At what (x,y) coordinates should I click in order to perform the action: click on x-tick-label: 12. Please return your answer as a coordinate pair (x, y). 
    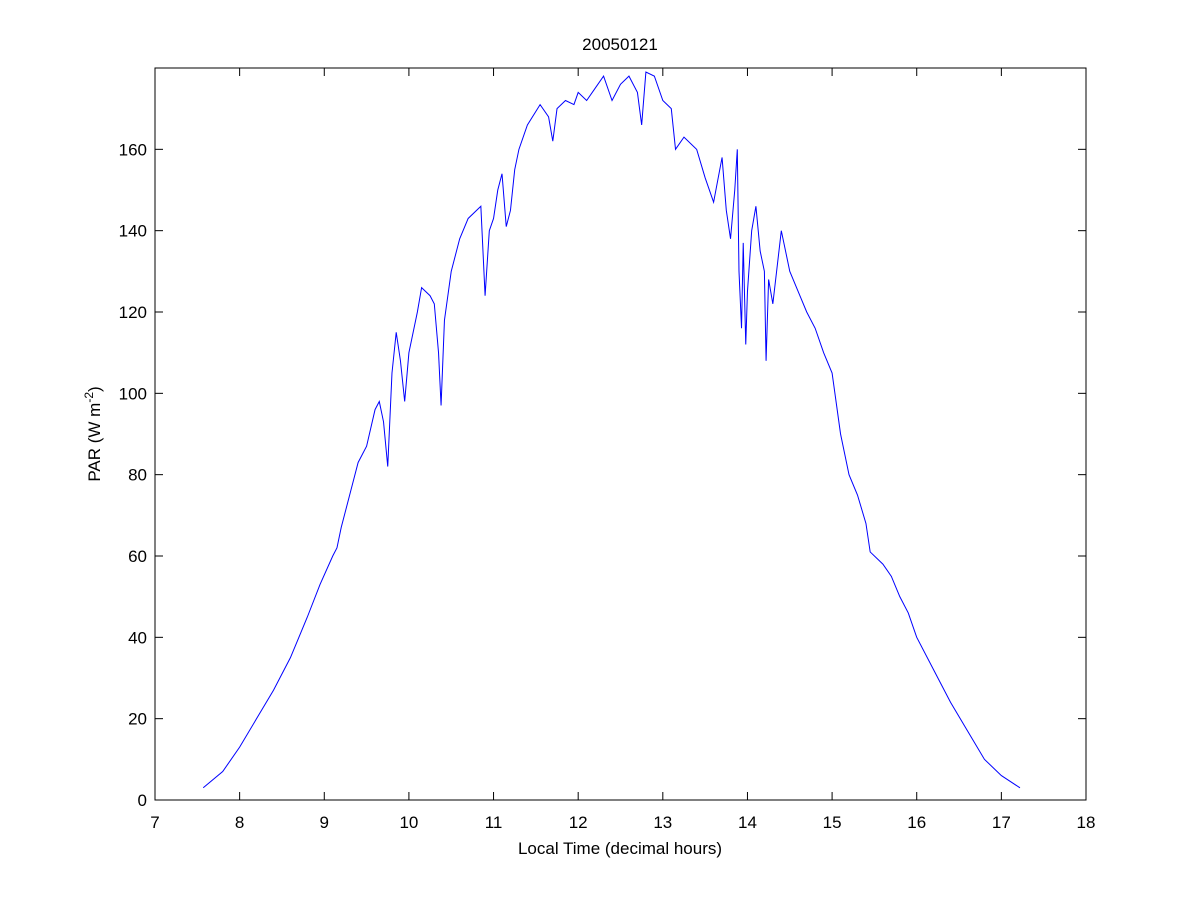
    Looking at the image, I should click on (578, 822).